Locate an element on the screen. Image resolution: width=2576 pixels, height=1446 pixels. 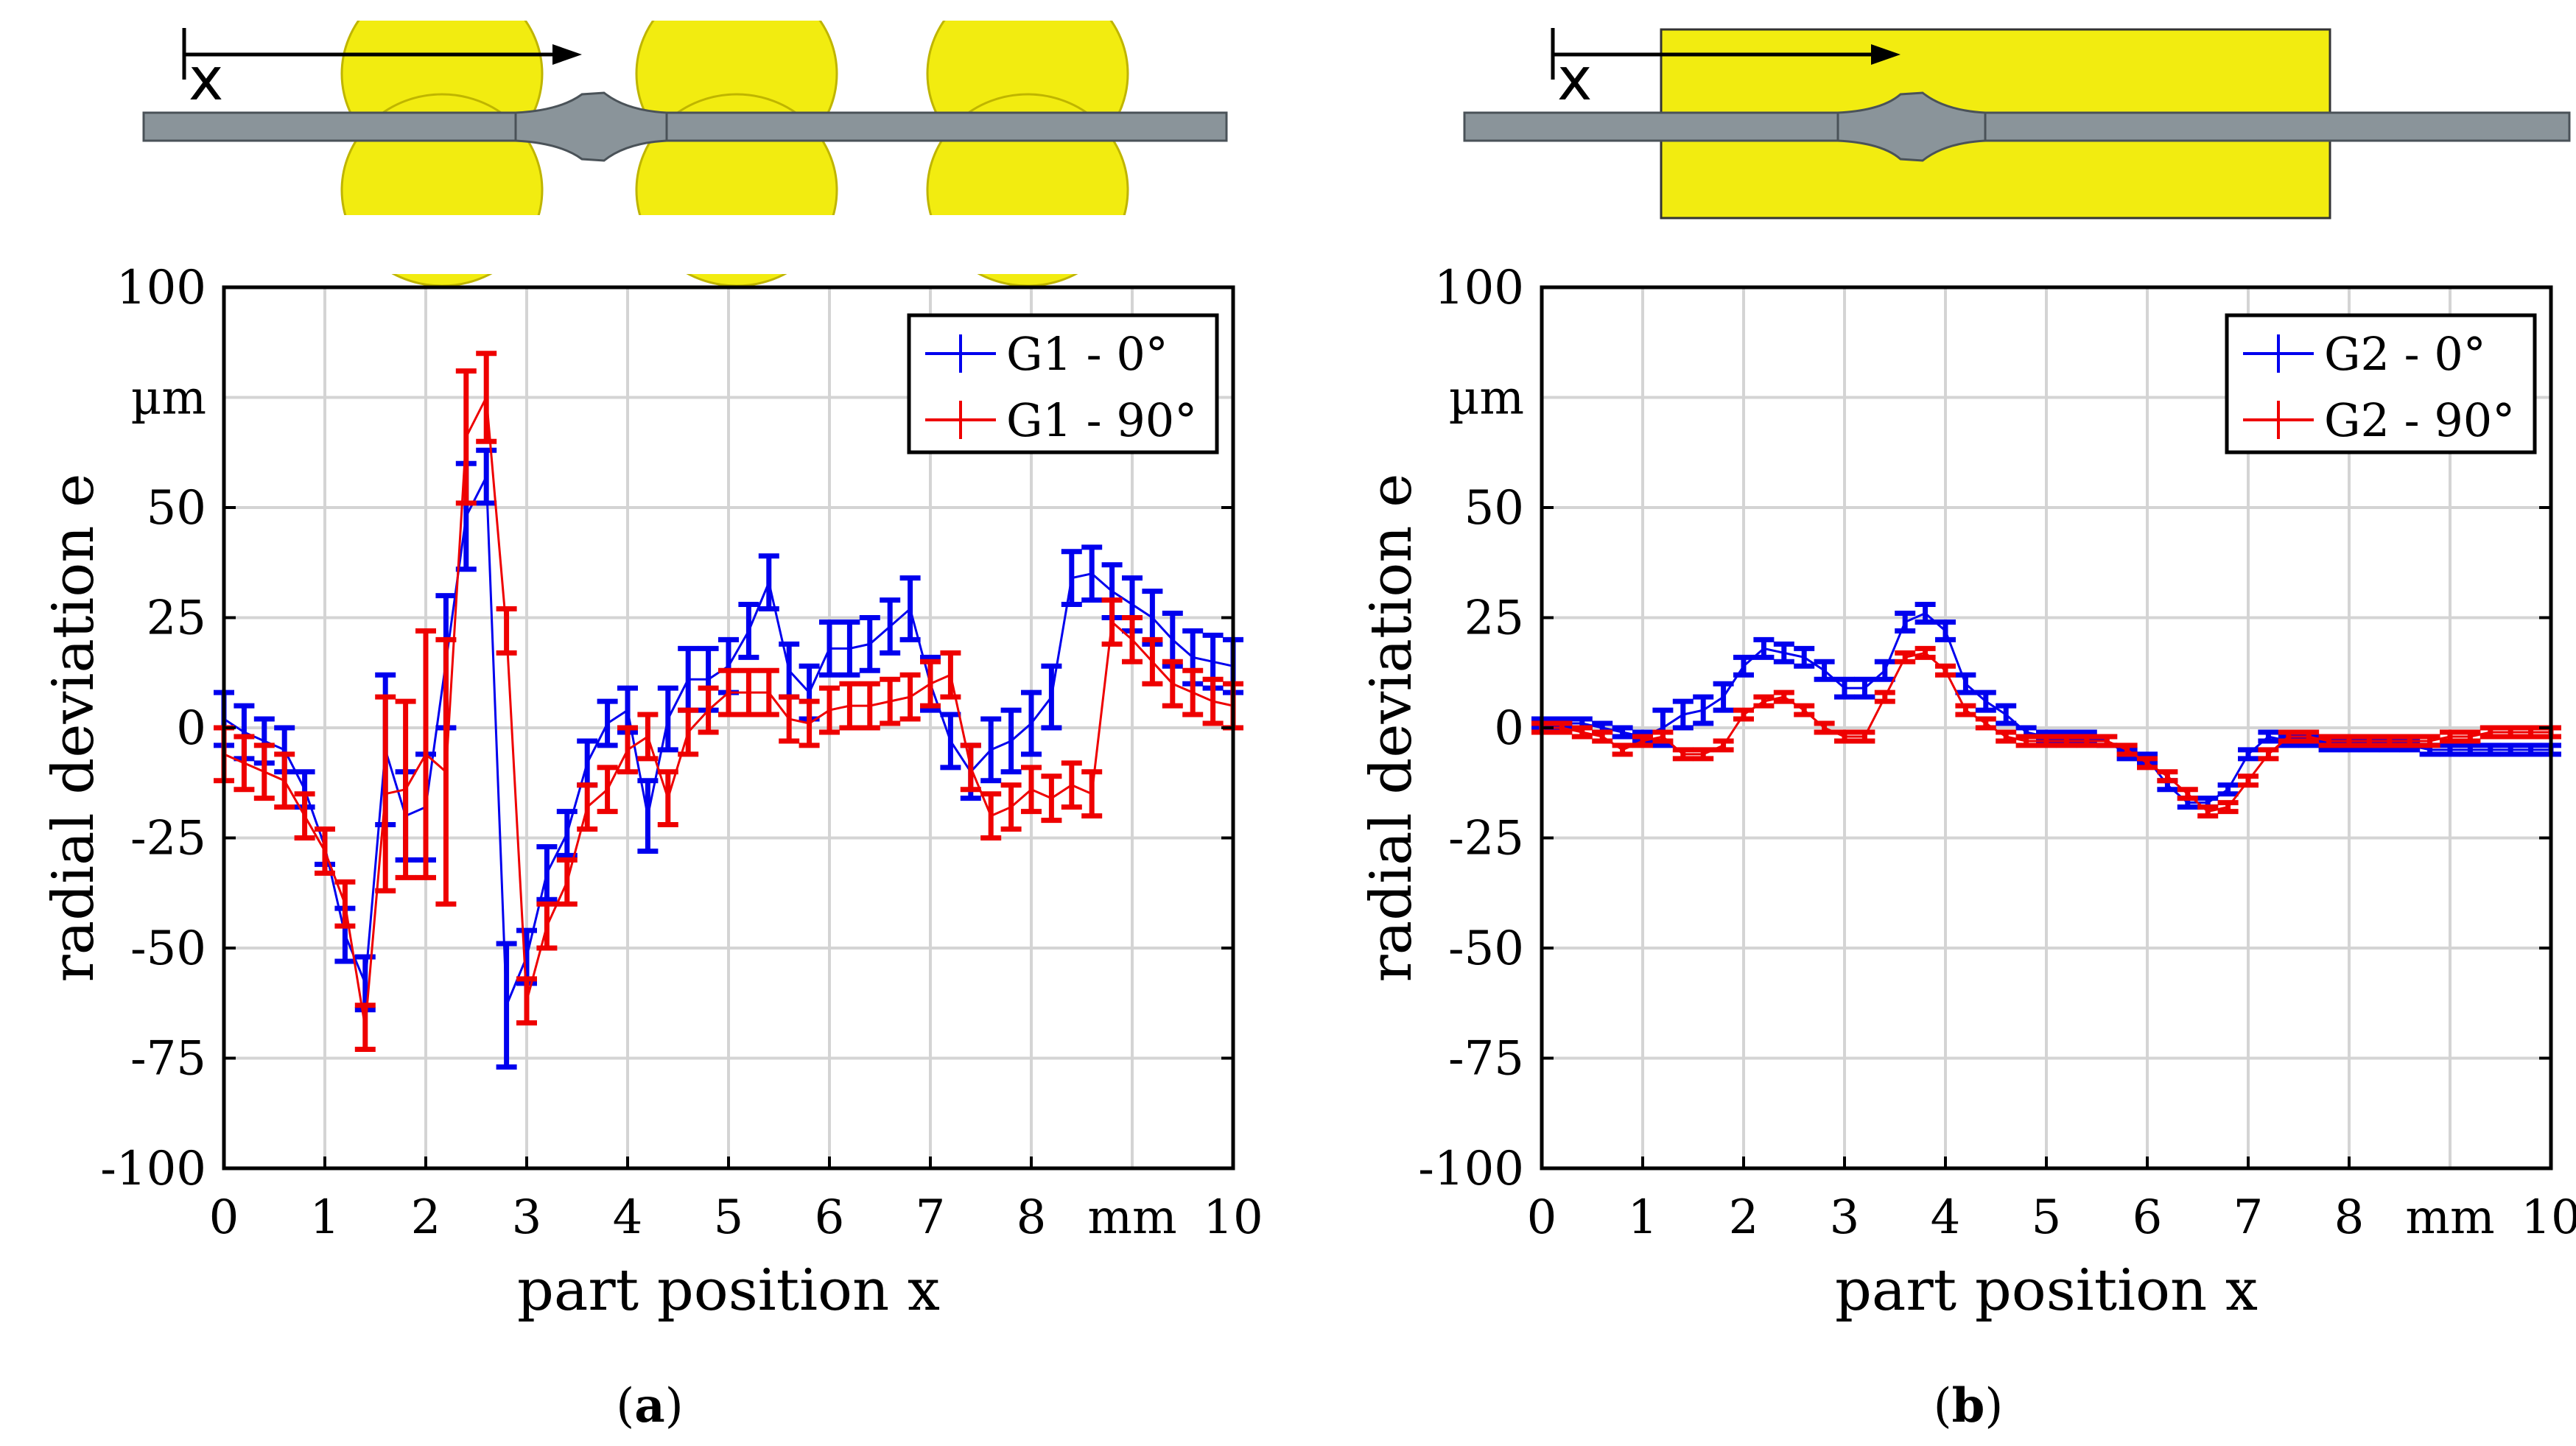
legend-label: G1 - 90° is located at coordinates (1101, 420).